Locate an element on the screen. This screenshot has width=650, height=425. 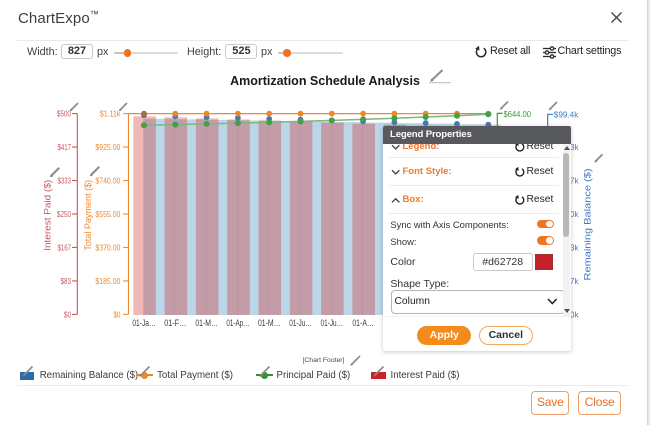
svg-text: $1.11k is located at coordinates (110, 114).